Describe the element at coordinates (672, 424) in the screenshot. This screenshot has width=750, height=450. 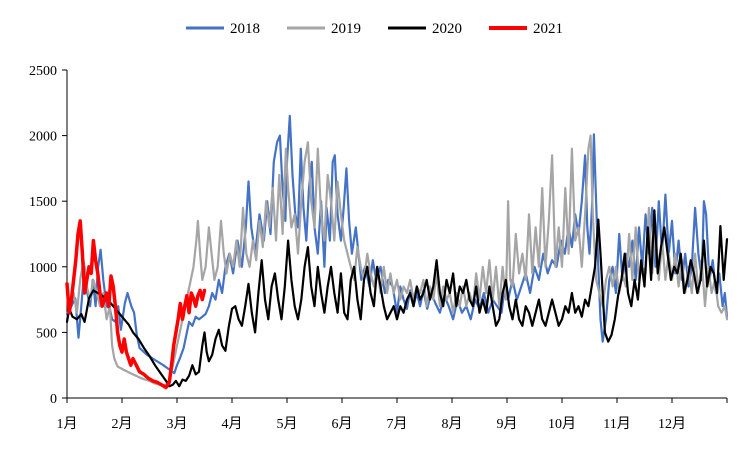
I see `x-tick-label: 12月` at that location.